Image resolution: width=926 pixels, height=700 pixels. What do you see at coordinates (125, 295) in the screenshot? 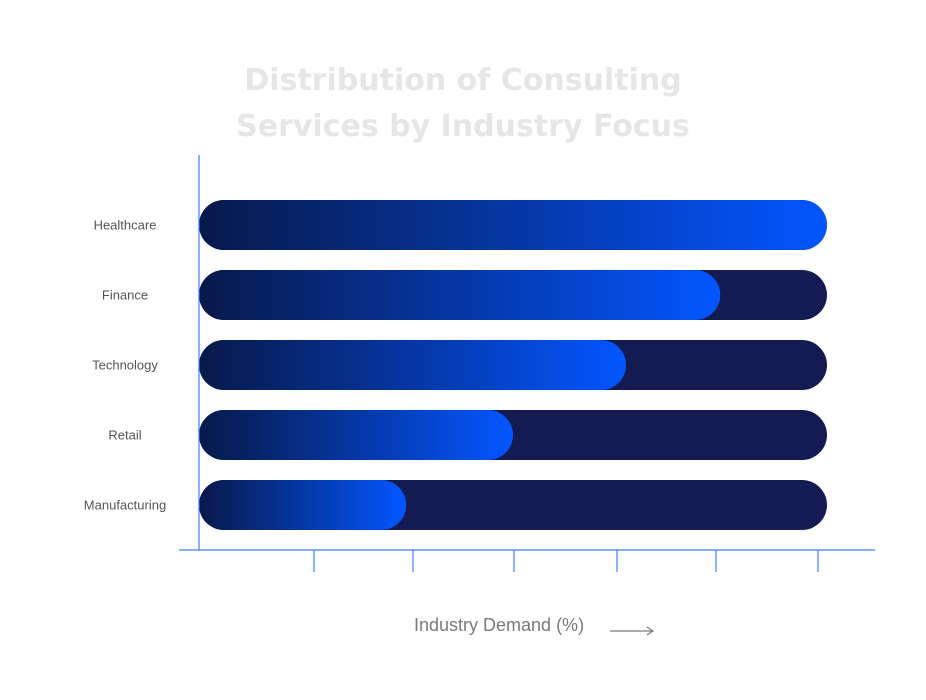
I see `category-label-finance: Finance` at bounding box center [125, 295].